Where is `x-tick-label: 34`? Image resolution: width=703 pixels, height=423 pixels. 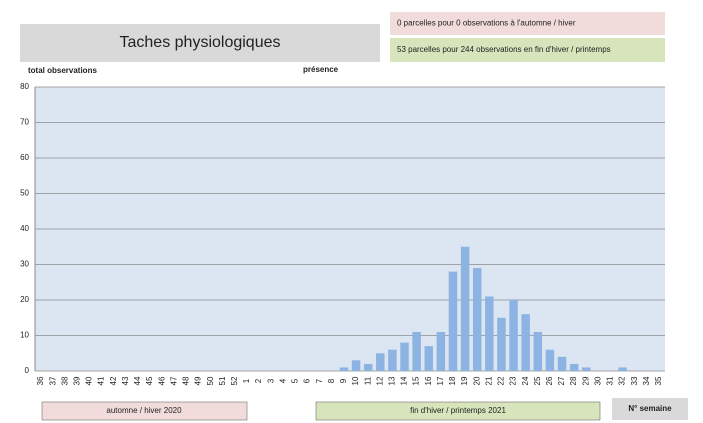
x-tick-label: 34 is located at coordinates (646, 380).